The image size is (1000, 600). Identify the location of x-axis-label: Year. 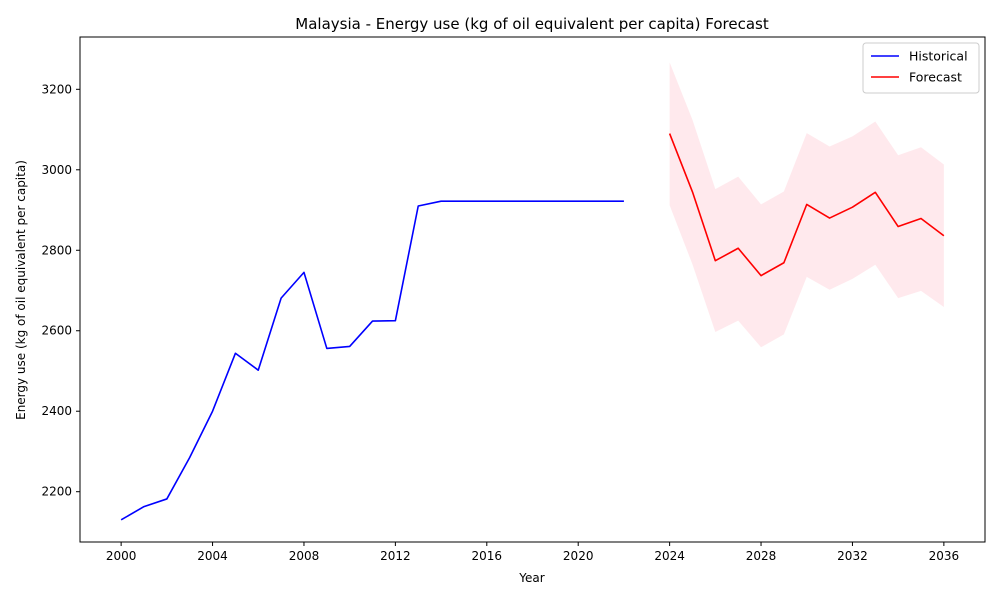
(531, 578).